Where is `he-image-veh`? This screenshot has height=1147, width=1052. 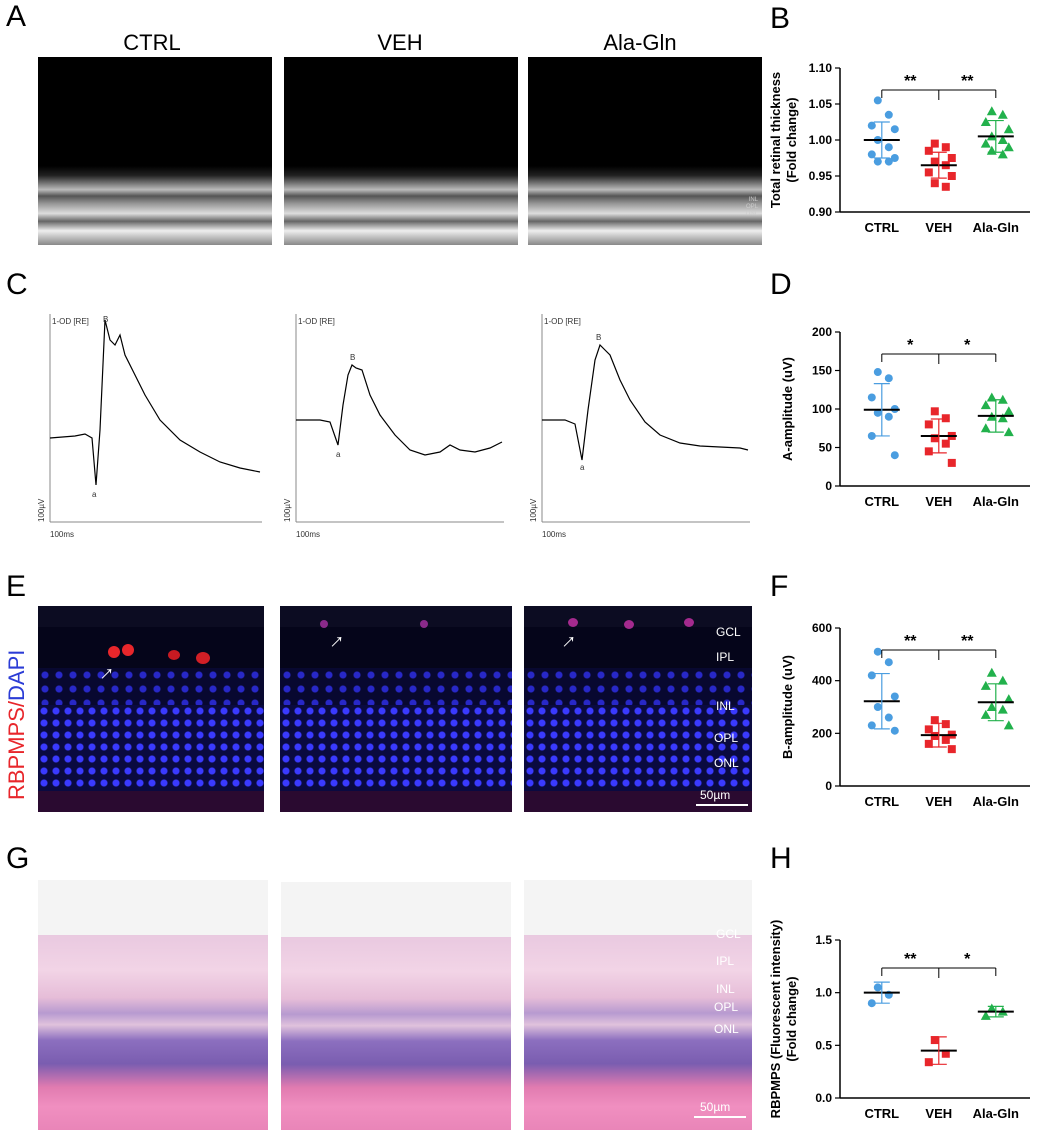 he-image-veh is located at coordinates (396, 1006).